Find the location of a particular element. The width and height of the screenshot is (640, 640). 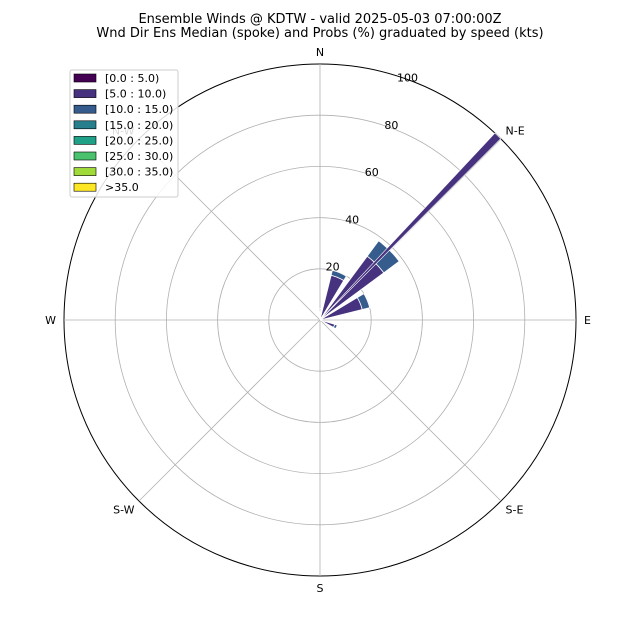

direction-label-e: E is located at coordinates (587, 320).